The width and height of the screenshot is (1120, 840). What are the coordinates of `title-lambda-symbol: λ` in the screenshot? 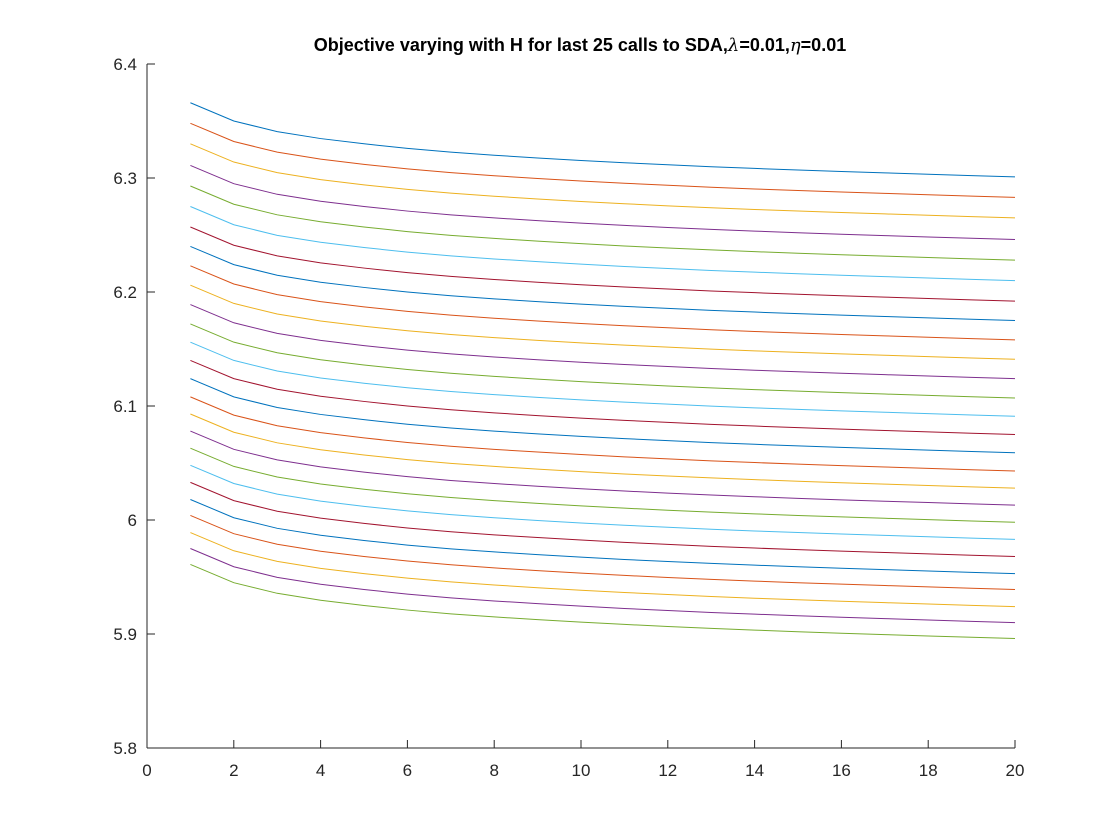 It's located at (733, 45).